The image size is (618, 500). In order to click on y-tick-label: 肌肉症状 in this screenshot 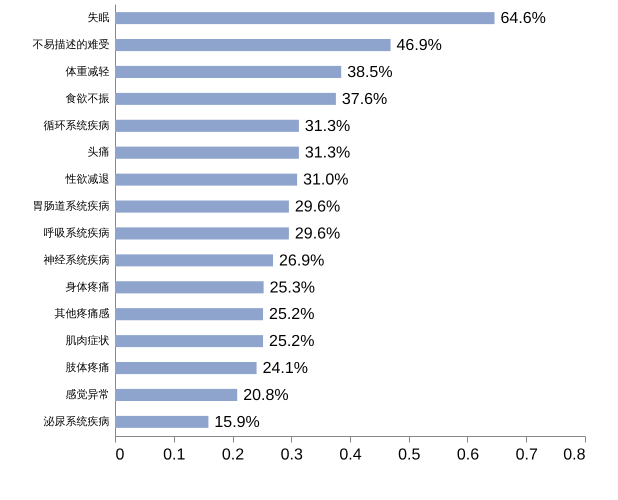, I will do `click(88, 341)`.